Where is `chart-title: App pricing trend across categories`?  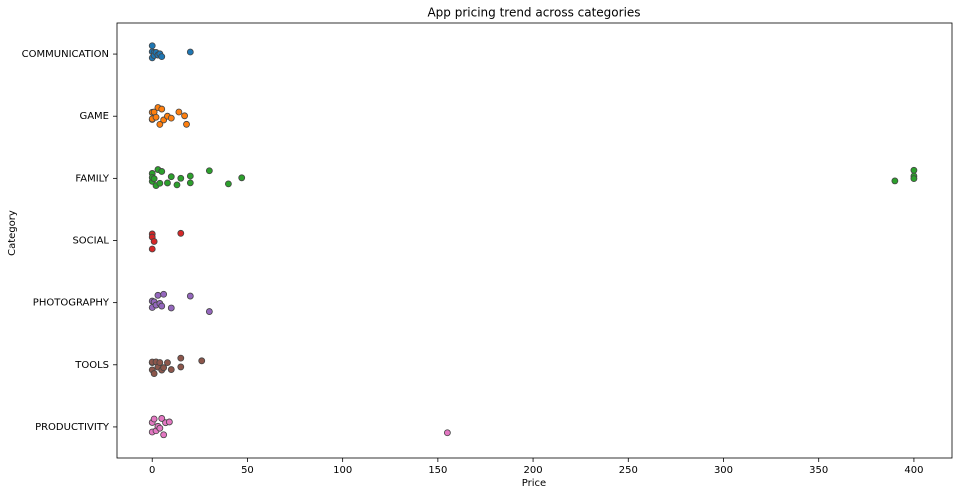 chart-title: App pricing trend across categories is located at coordinates (533, 13).